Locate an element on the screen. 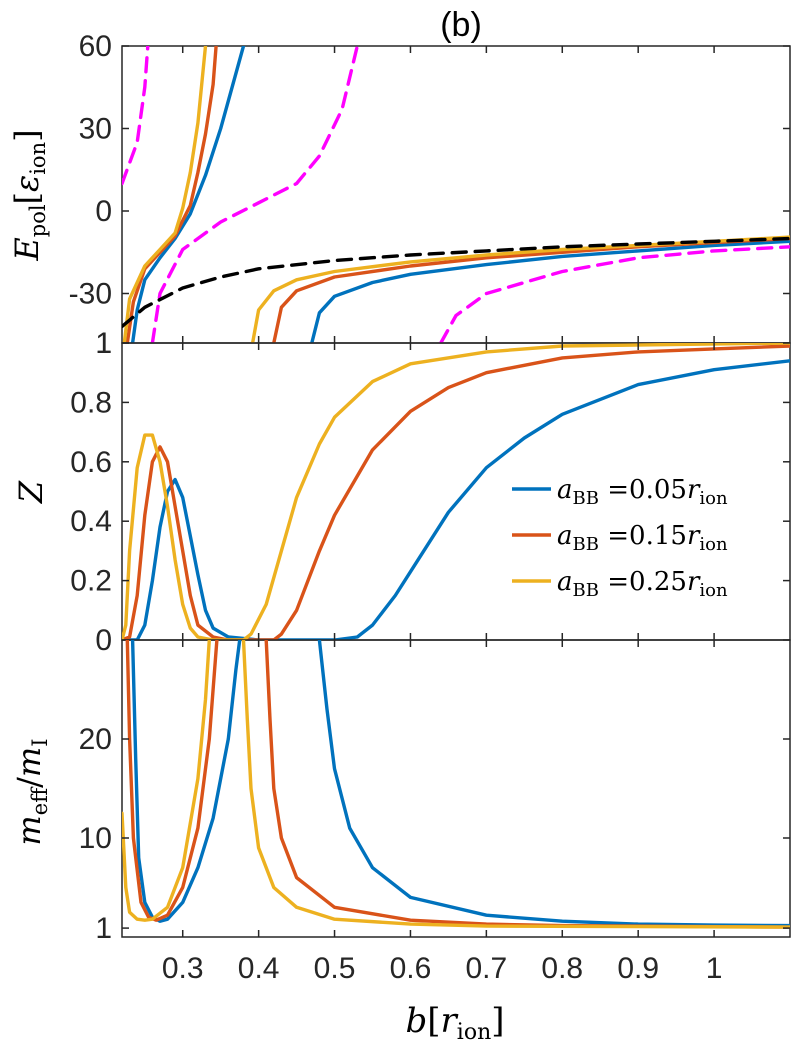 This screenshot has width=793, height=1043. x-tick-label: 0.4 is located at coordinates (259, 968).